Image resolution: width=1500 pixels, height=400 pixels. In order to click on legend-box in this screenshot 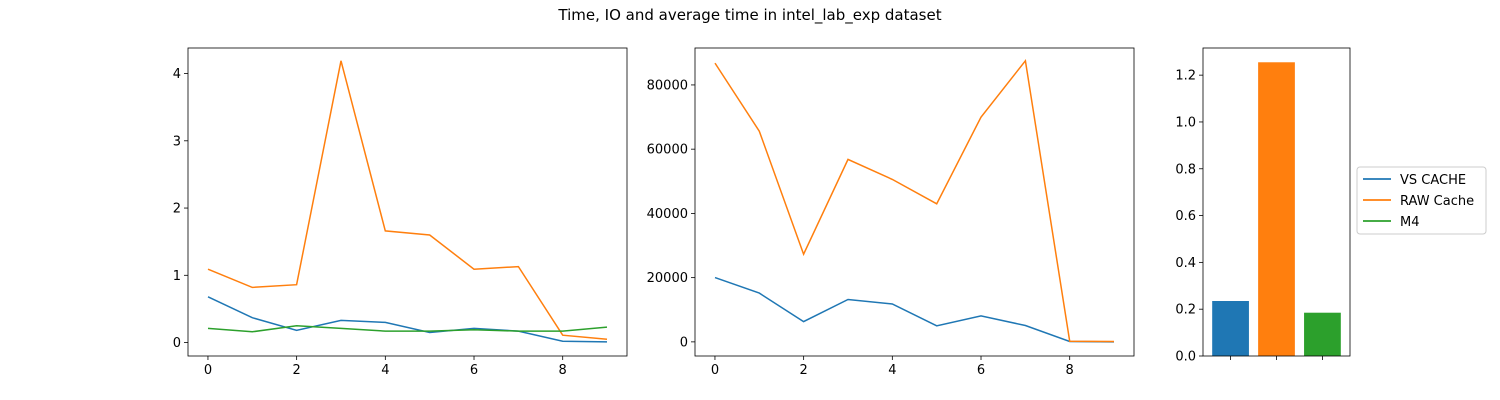, I will do `click(1421, 200)`.